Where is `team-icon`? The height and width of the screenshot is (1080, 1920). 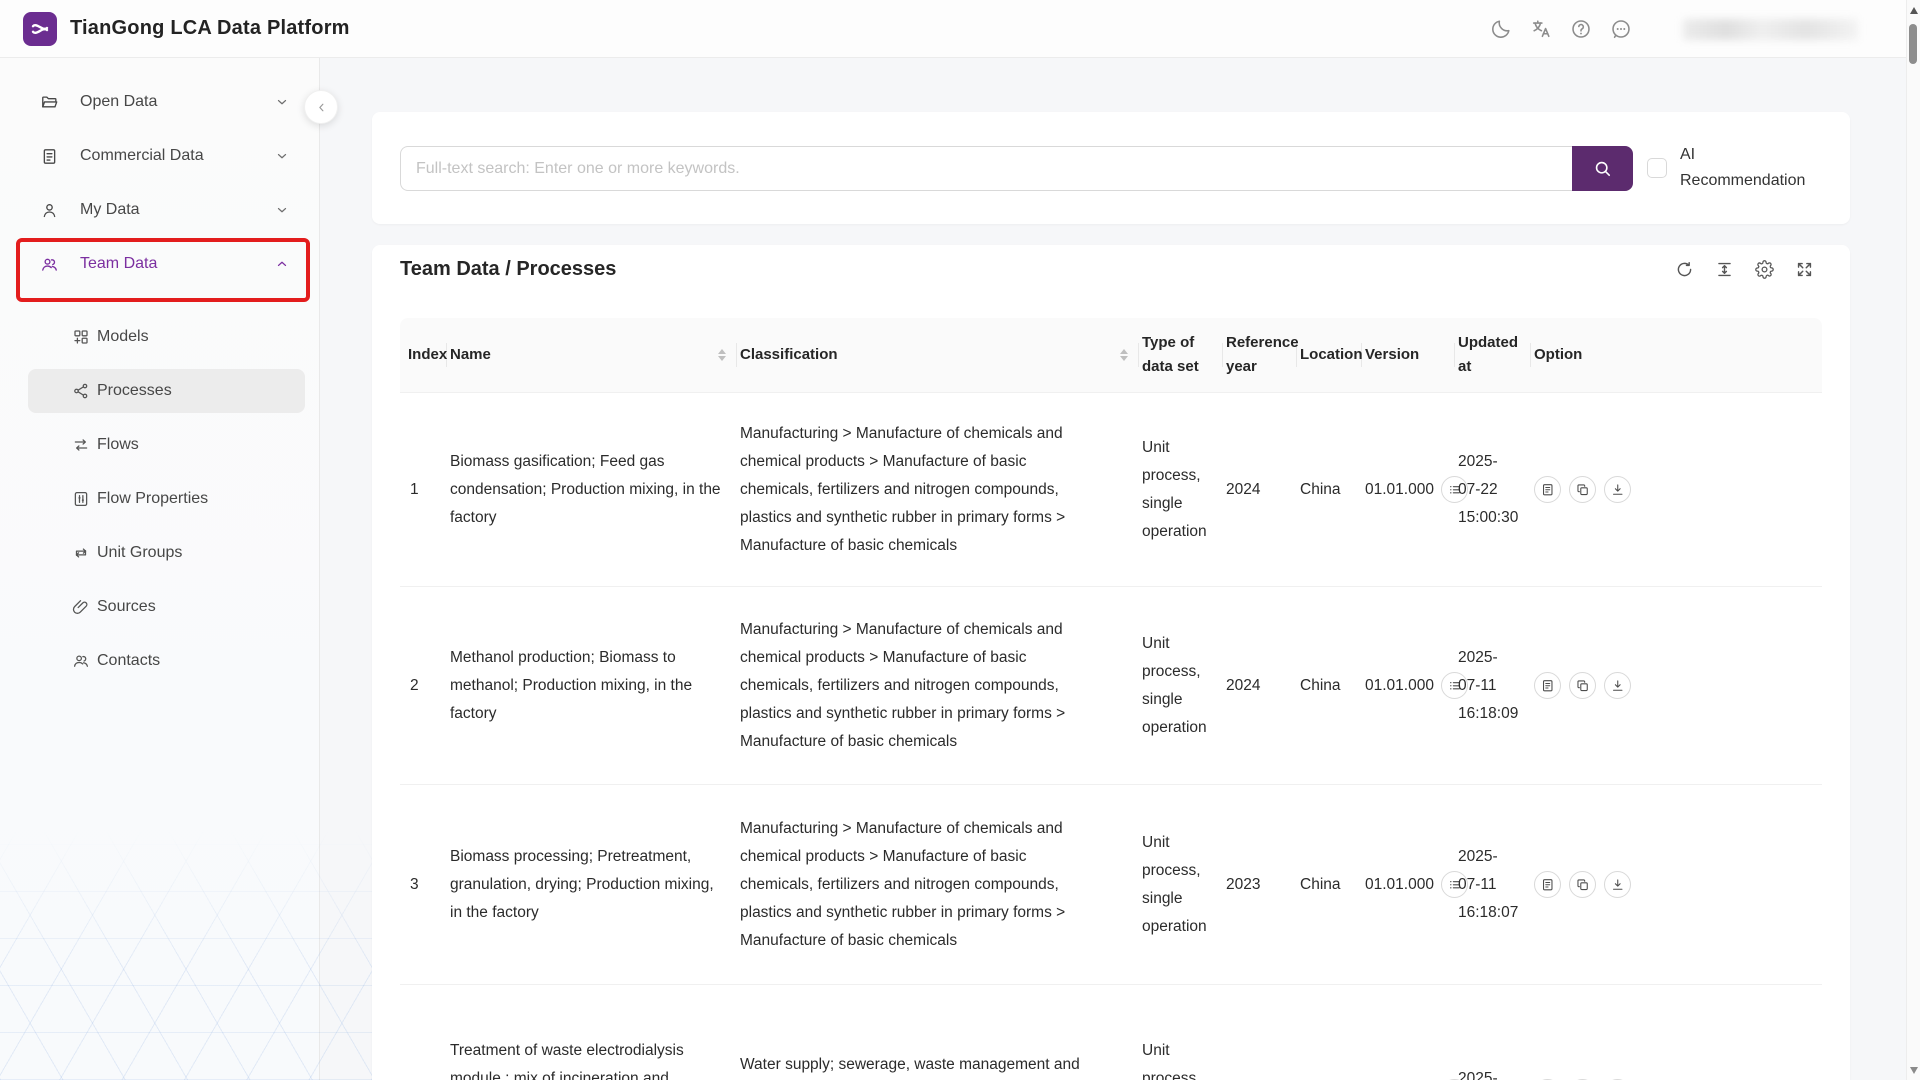
team-icon is located at coordinates (49, 264).